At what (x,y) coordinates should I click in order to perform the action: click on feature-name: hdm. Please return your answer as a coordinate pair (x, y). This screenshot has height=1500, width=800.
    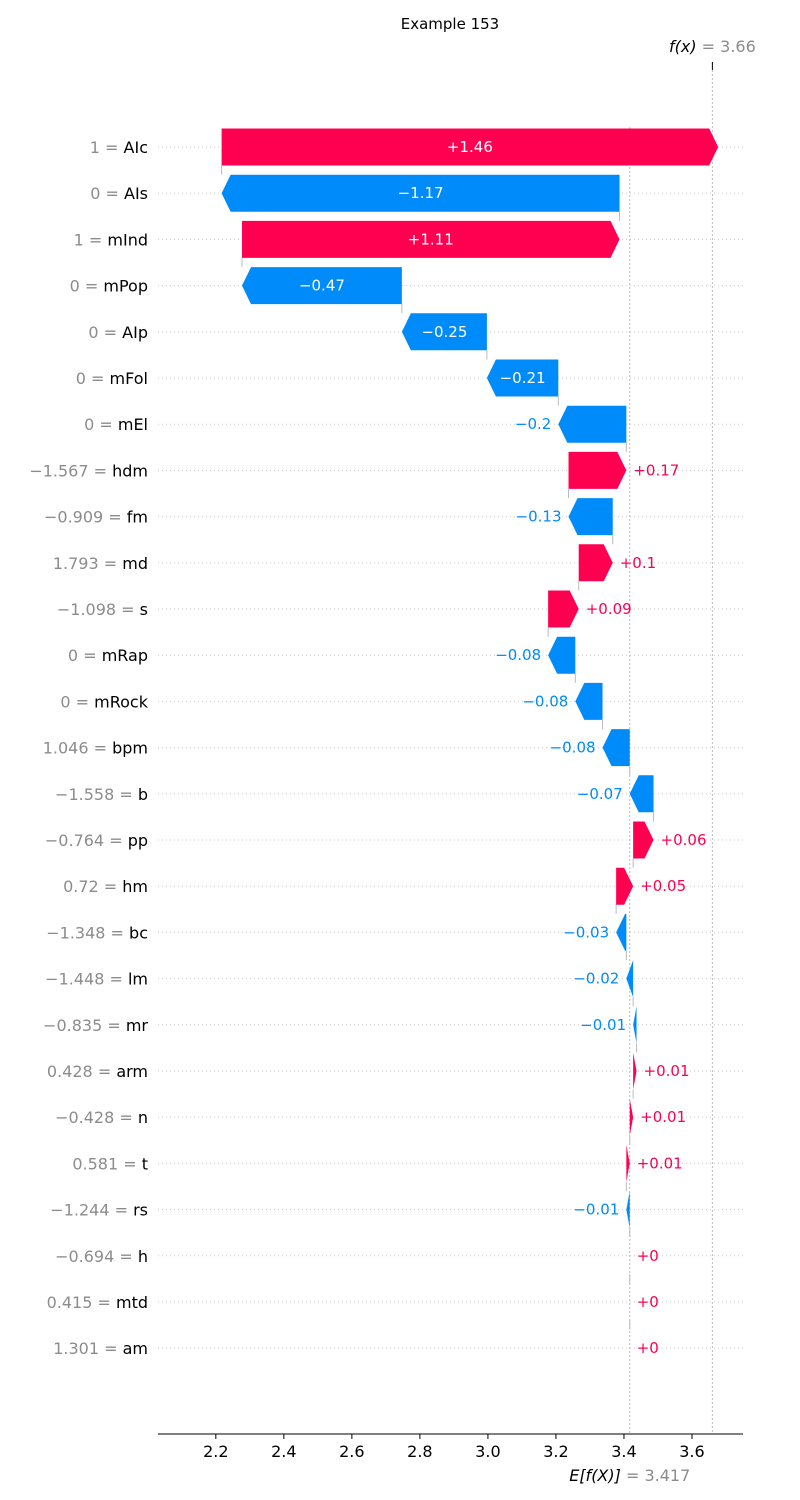
    Looking at the image, I should click on (130, 470).